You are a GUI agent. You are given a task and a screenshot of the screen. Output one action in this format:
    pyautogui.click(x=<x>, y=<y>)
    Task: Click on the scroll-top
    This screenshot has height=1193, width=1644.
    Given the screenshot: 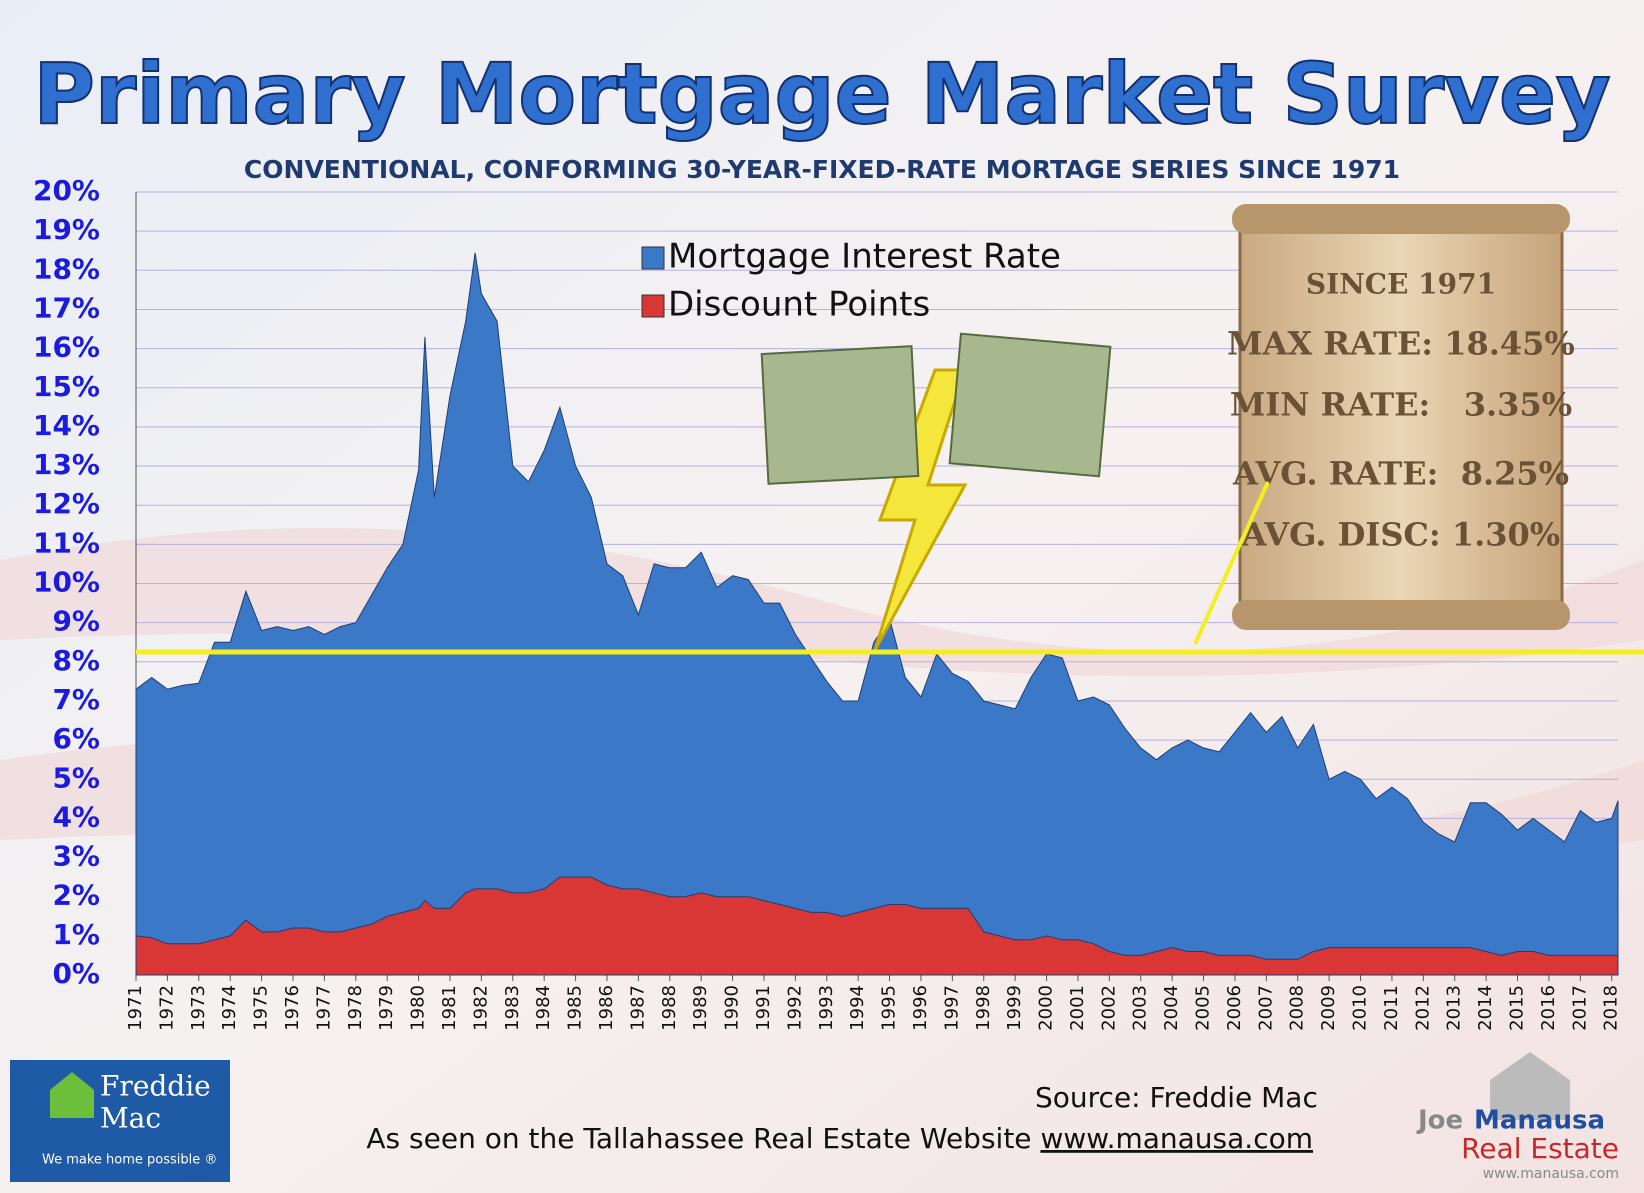 What is the action you would take?
    pyautogui.click(x=1401, y=219)
    